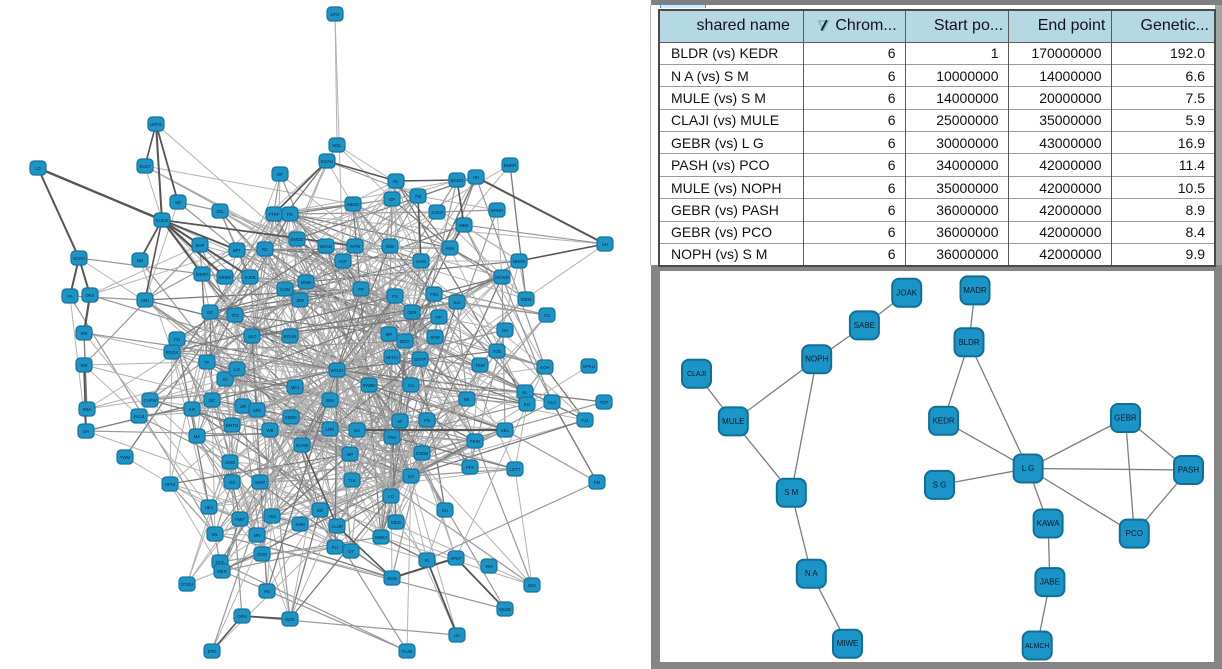  I want to click on svg-text: L G, so click(1028, 468).